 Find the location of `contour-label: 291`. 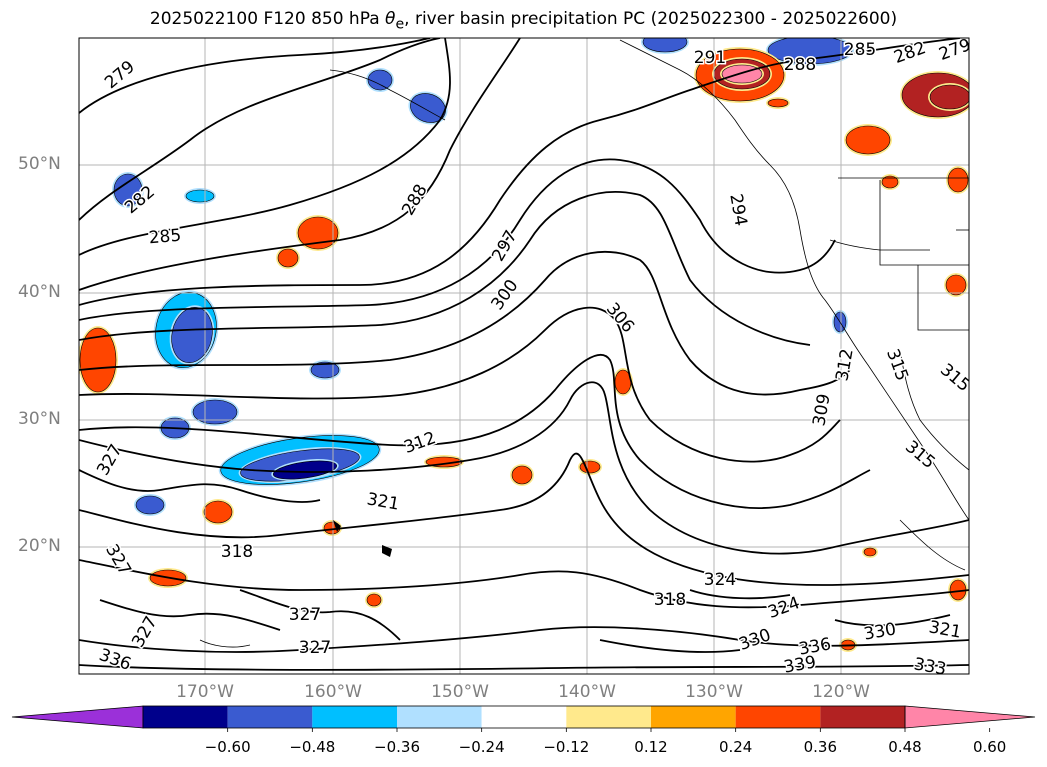

contour-label: 291 is located at coordinates (710, 58).